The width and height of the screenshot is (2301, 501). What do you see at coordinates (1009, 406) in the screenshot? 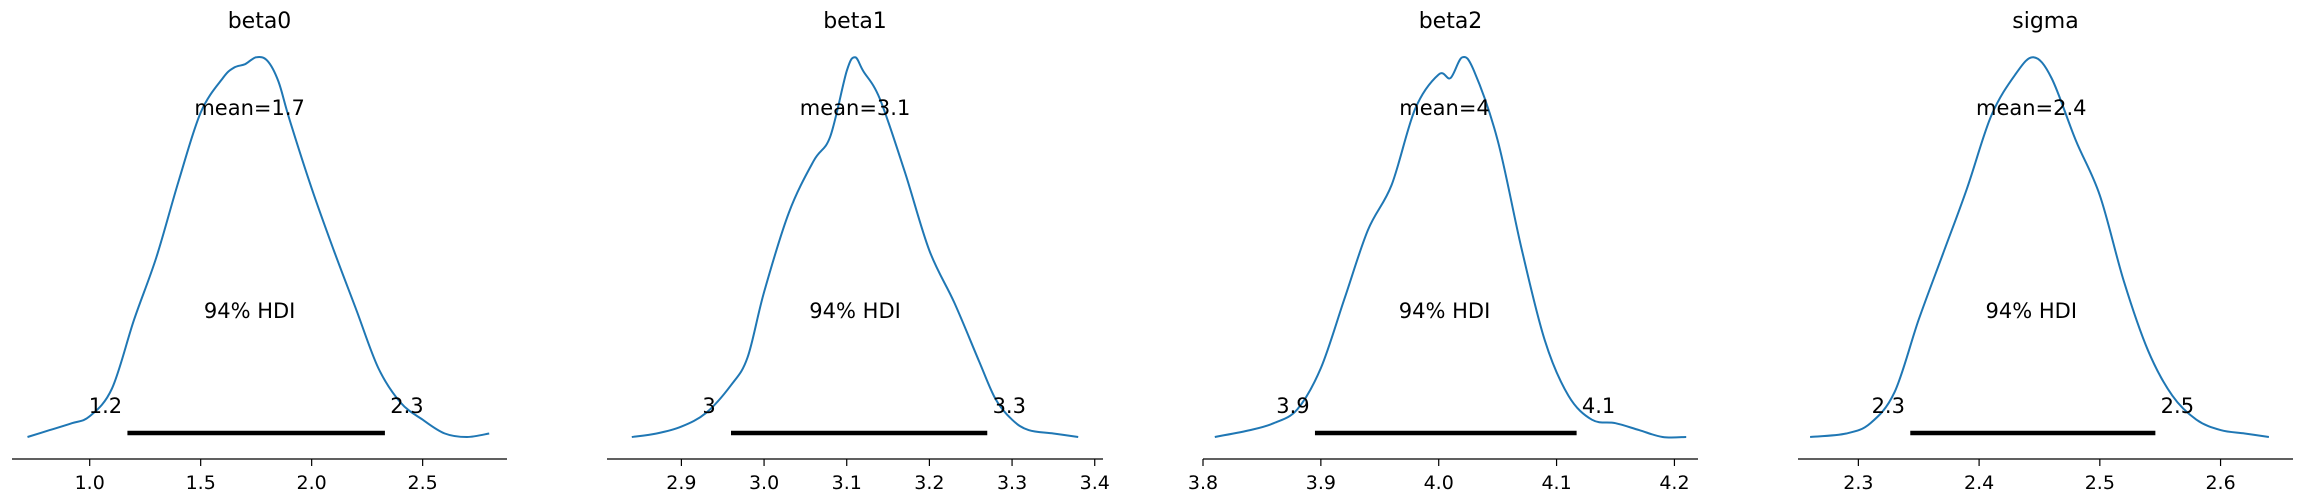
I see `hdi-high-label: 3.3` at bounding box center [1009, 406].